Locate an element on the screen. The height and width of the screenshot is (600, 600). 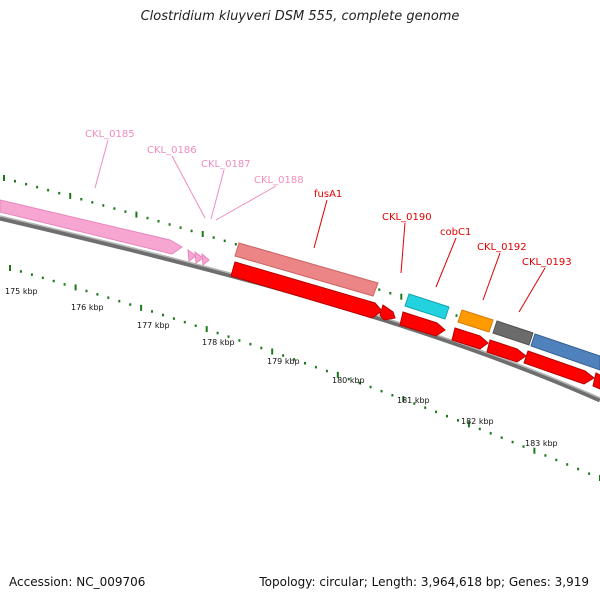
leader-fusa1 is located at coordinates (320, 224).